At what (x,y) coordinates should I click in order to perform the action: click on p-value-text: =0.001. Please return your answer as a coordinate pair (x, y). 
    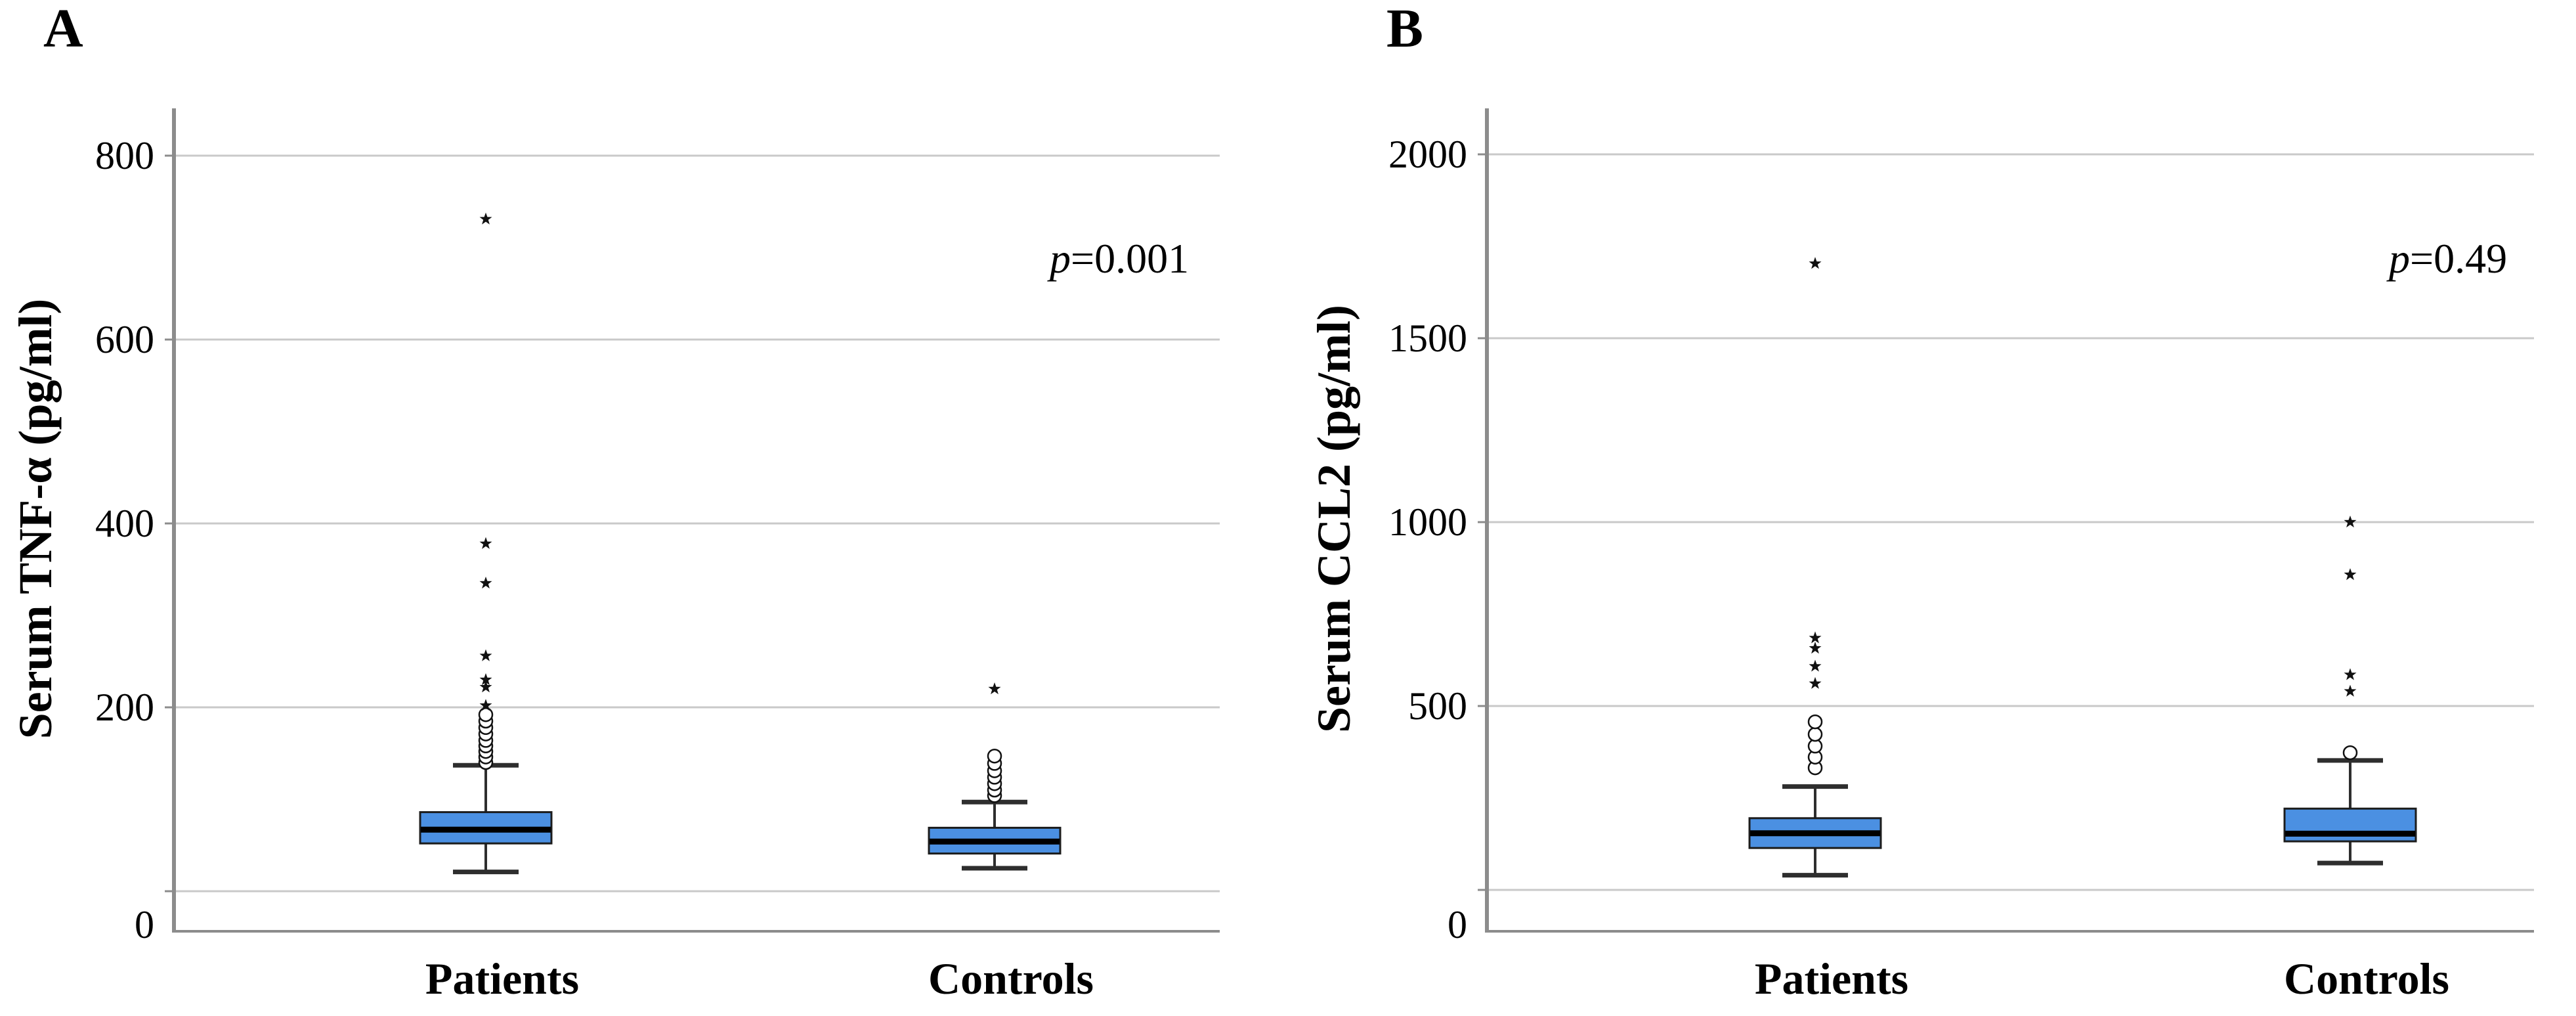
    Looking at the image, I should click on (1130, 258).